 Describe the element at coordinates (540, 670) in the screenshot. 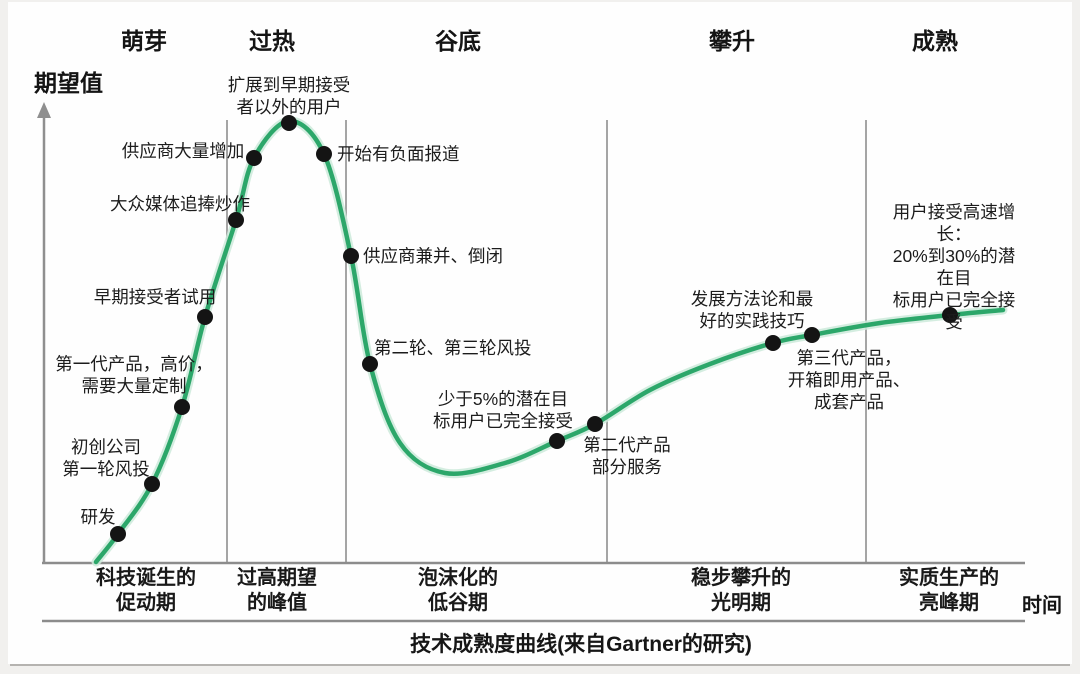

I see `page-margin-bottom` at that location.